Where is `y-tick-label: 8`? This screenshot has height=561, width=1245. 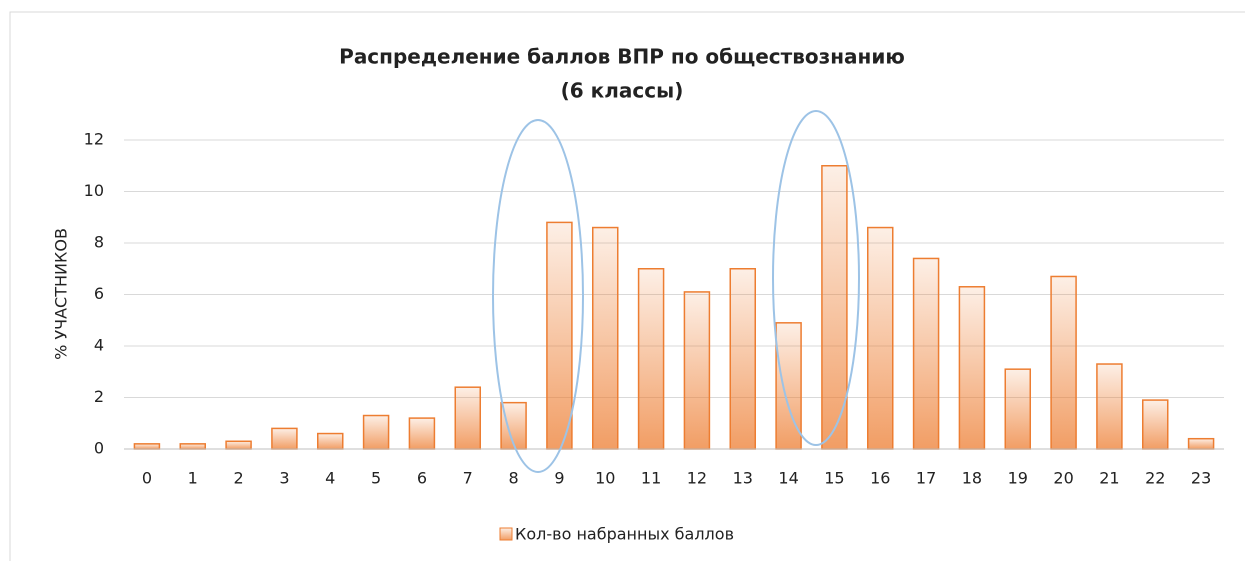 y-tick-label: 8 is located at coordinates (99, 242).